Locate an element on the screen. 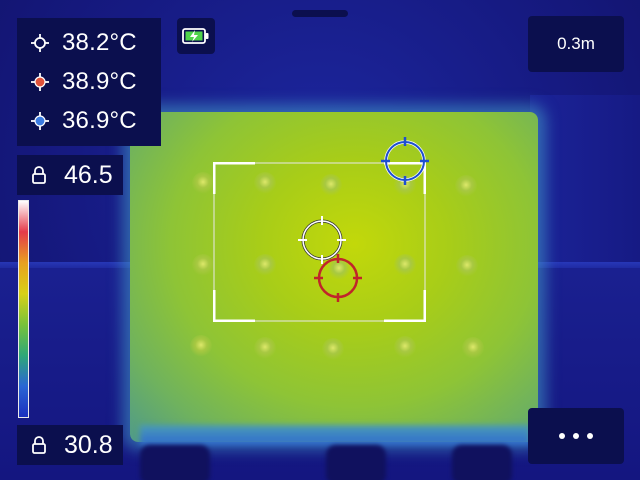  more-menu-button is located at coordinates (576, 436).